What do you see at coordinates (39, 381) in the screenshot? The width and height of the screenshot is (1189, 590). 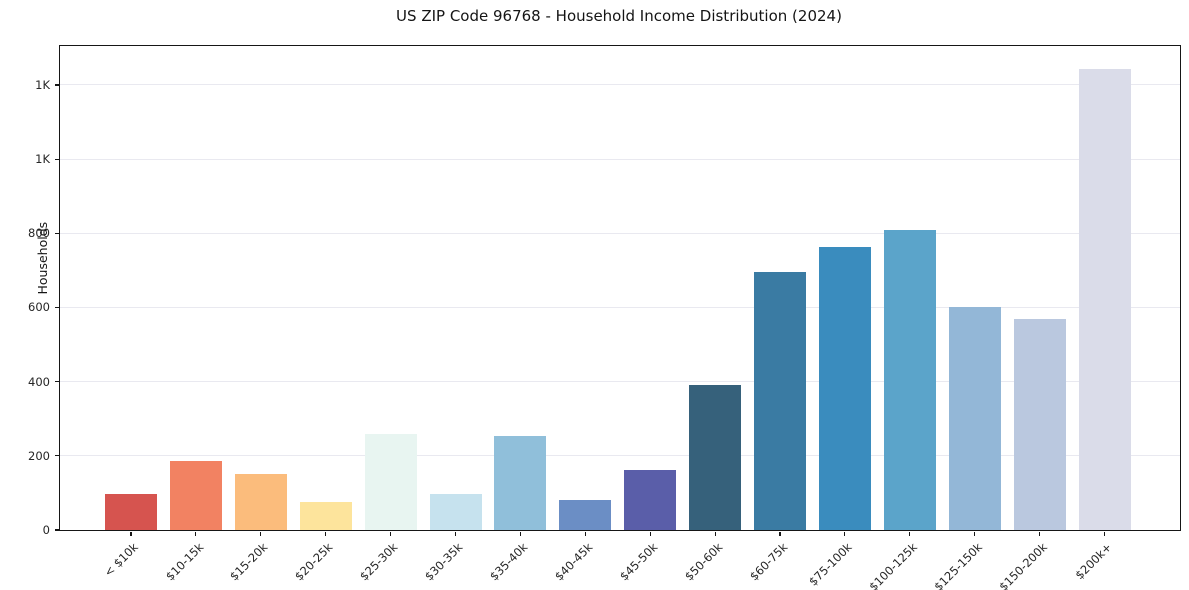 I see `y-tick-label: 400` at bounding box center [39, 381].